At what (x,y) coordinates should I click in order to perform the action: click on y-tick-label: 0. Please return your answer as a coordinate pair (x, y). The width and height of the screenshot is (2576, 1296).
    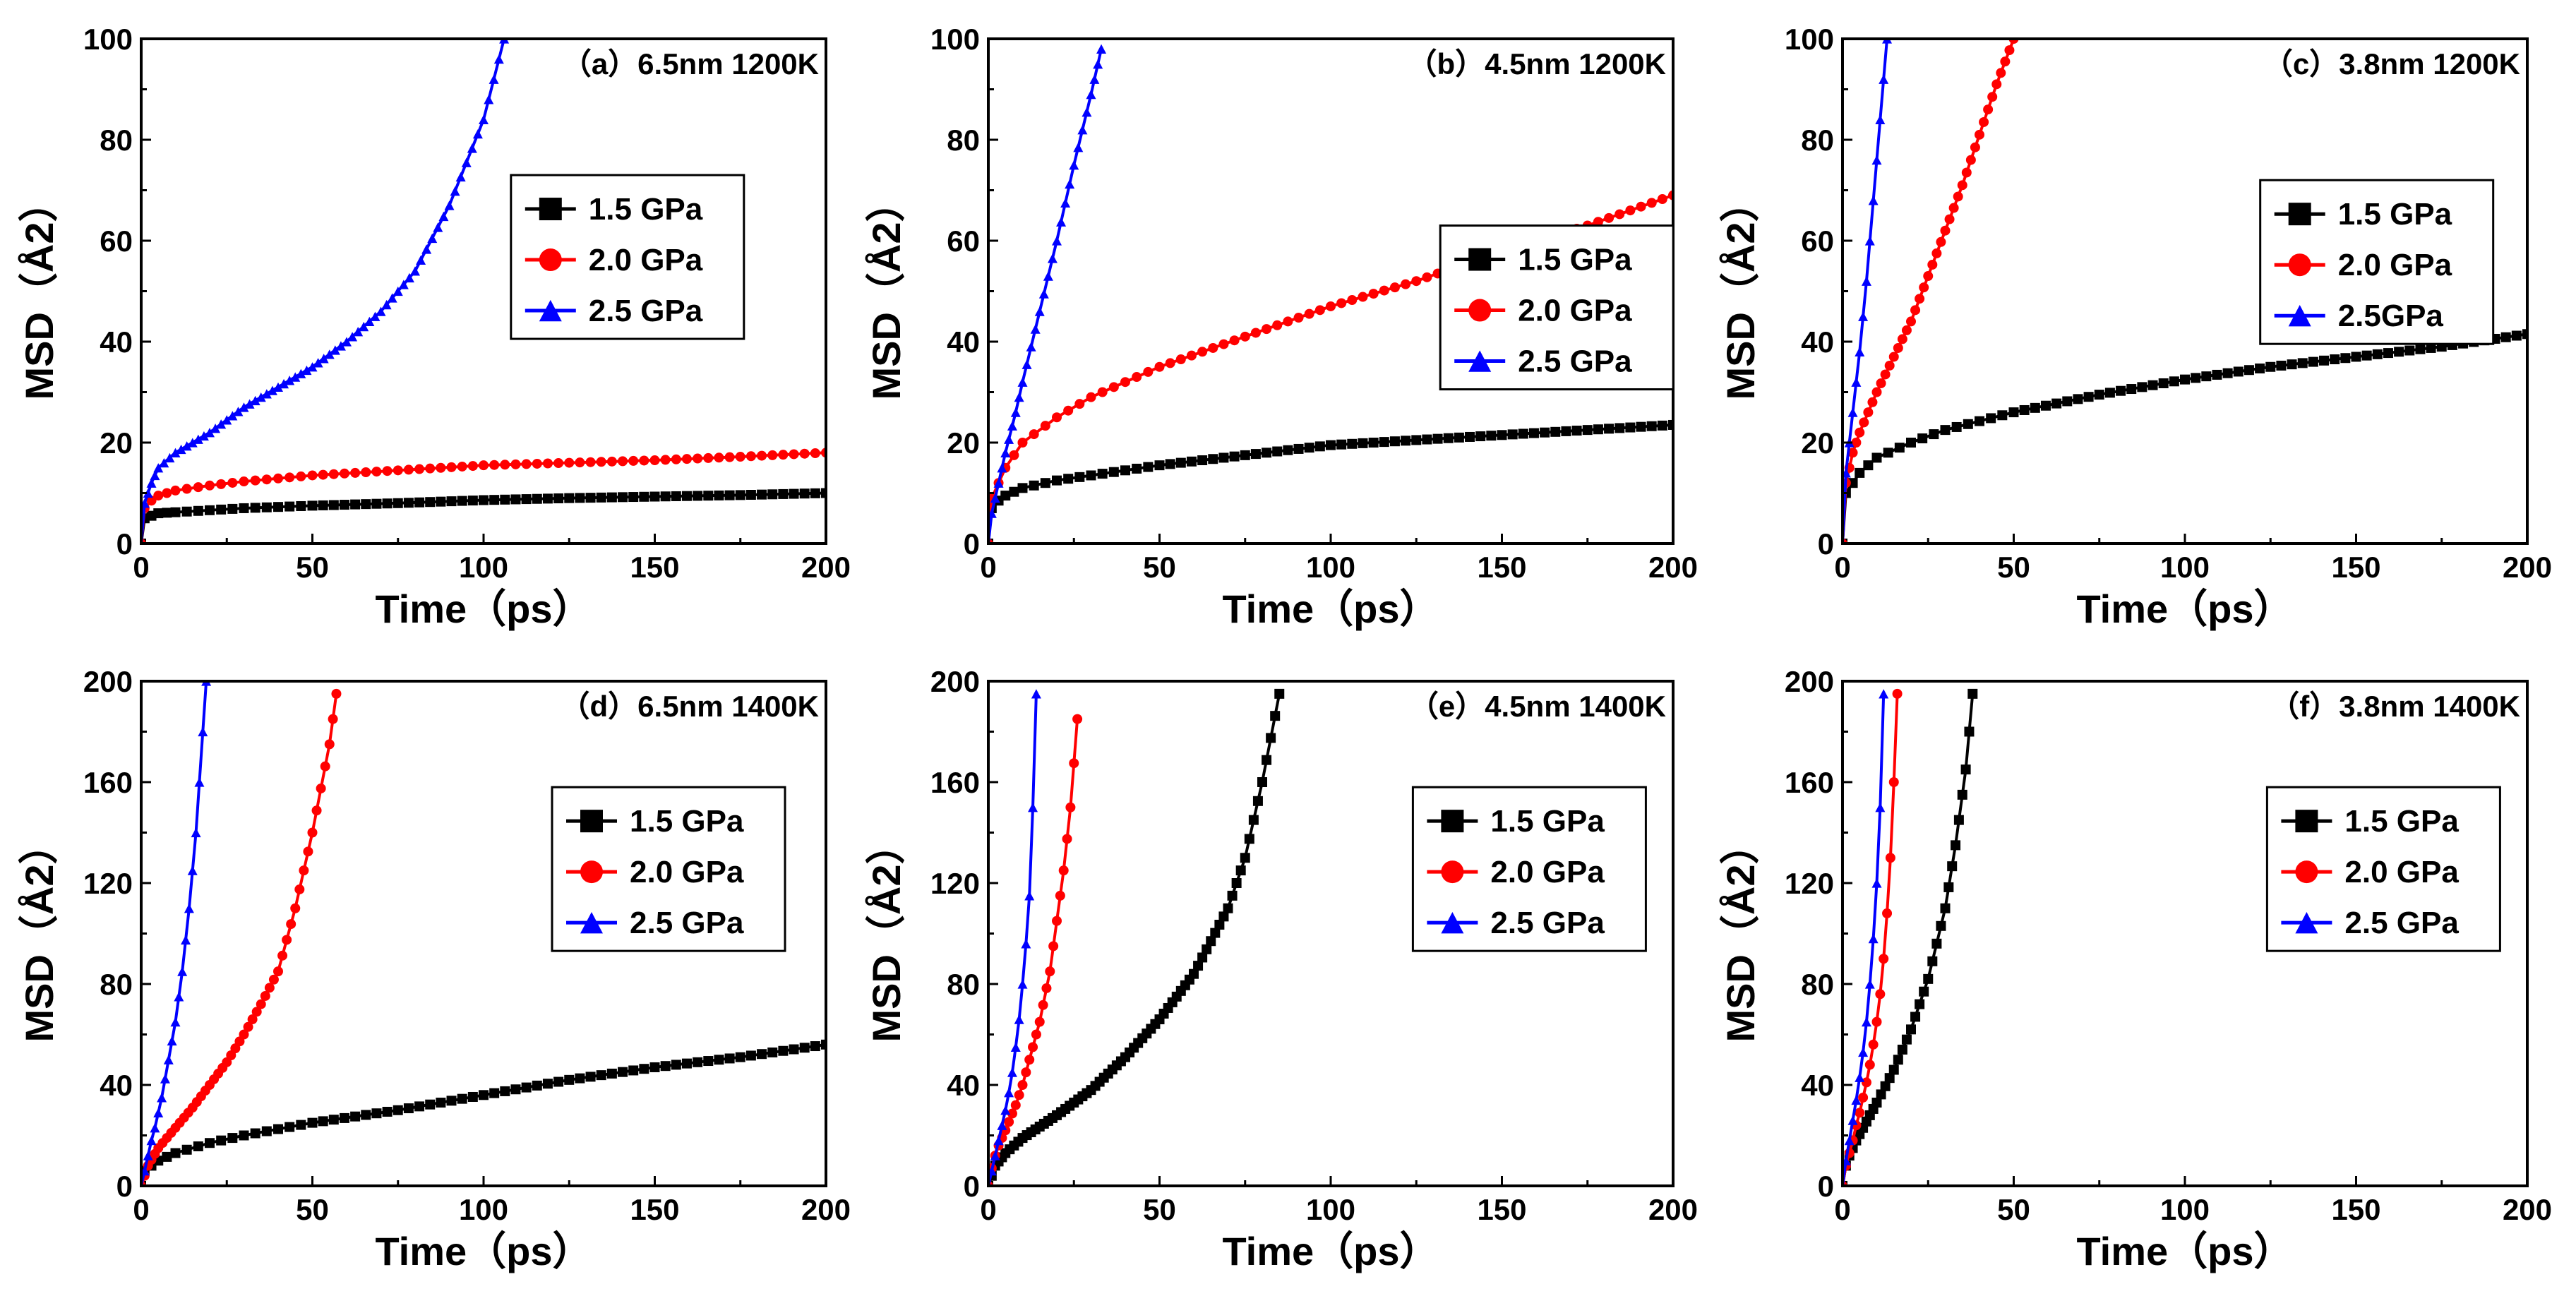
    Looking at the image, I should click on (124, 1186).